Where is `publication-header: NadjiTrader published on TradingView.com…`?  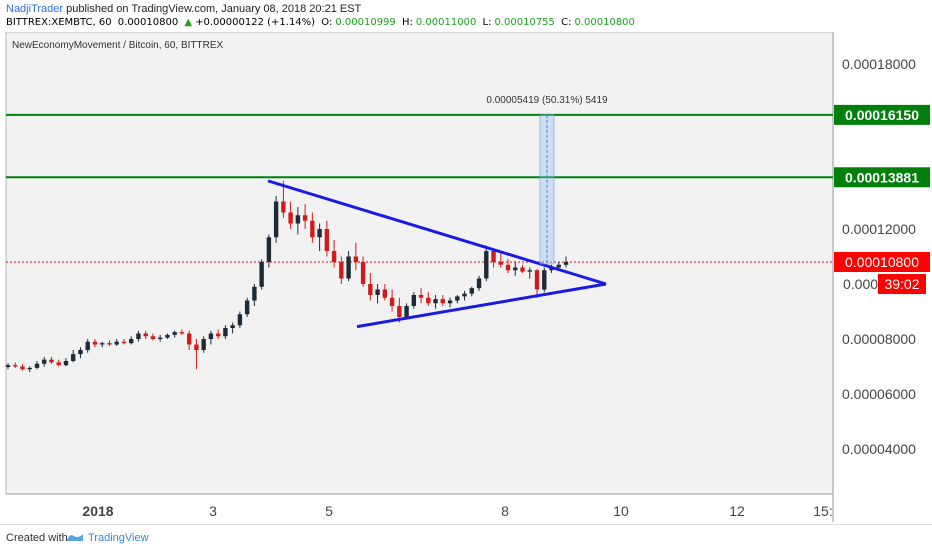
publication-header: NadjiTrader published on TradingView.com… is located at coordinates (466, 16).